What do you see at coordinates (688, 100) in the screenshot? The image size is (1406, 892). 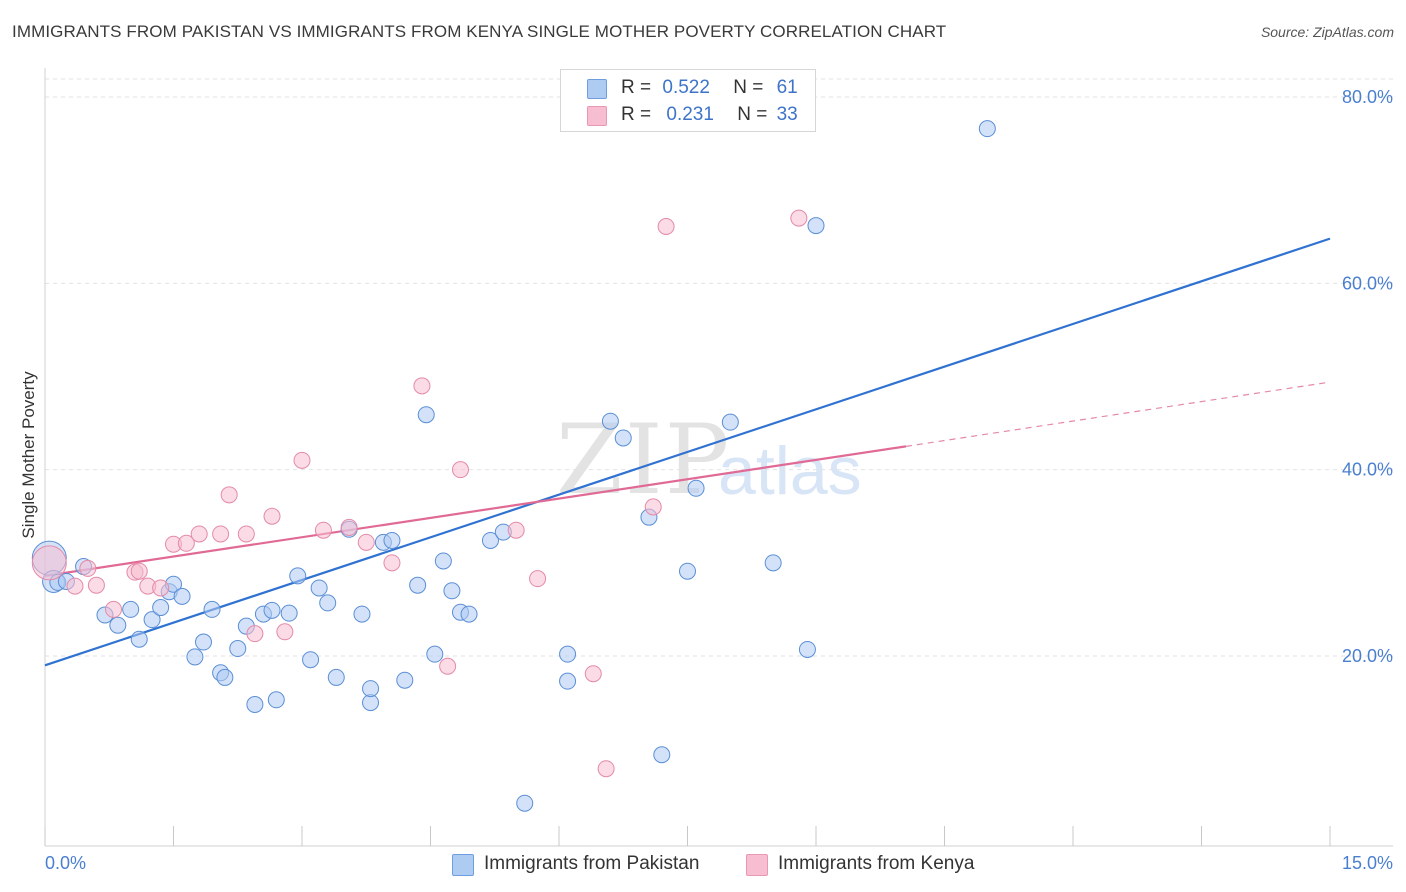 I see `correlation-legend: R = 0.522 N = 61 R = 0.231 N = 33` at bounding box center [688, 100].